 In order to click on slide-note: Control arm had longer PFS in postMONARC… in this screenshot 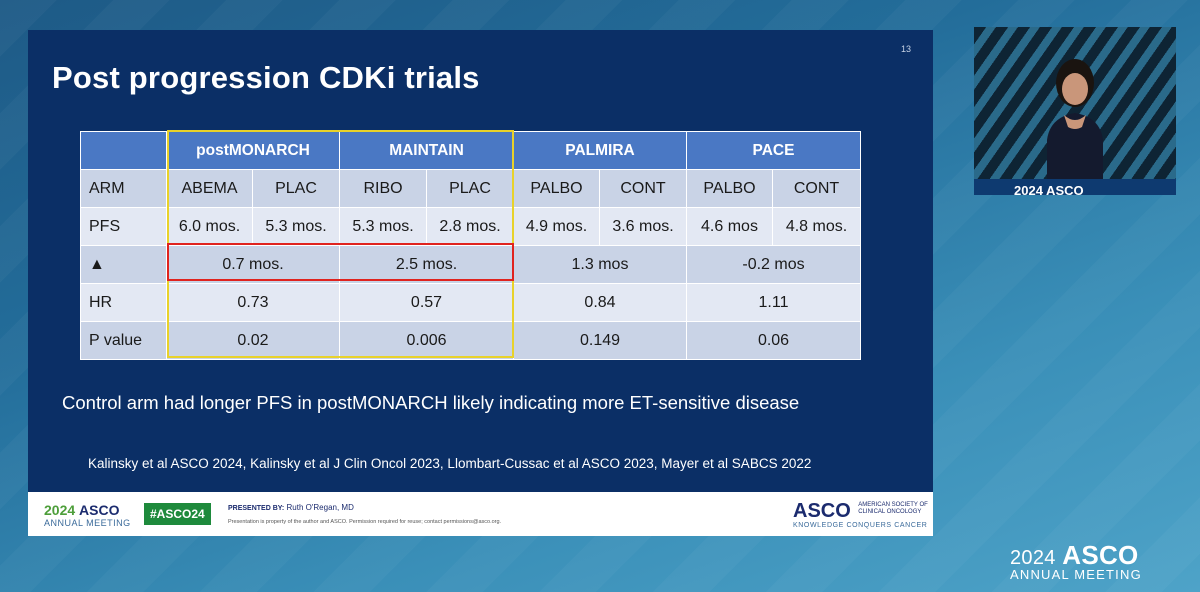, I will do `click(431, 402)`.